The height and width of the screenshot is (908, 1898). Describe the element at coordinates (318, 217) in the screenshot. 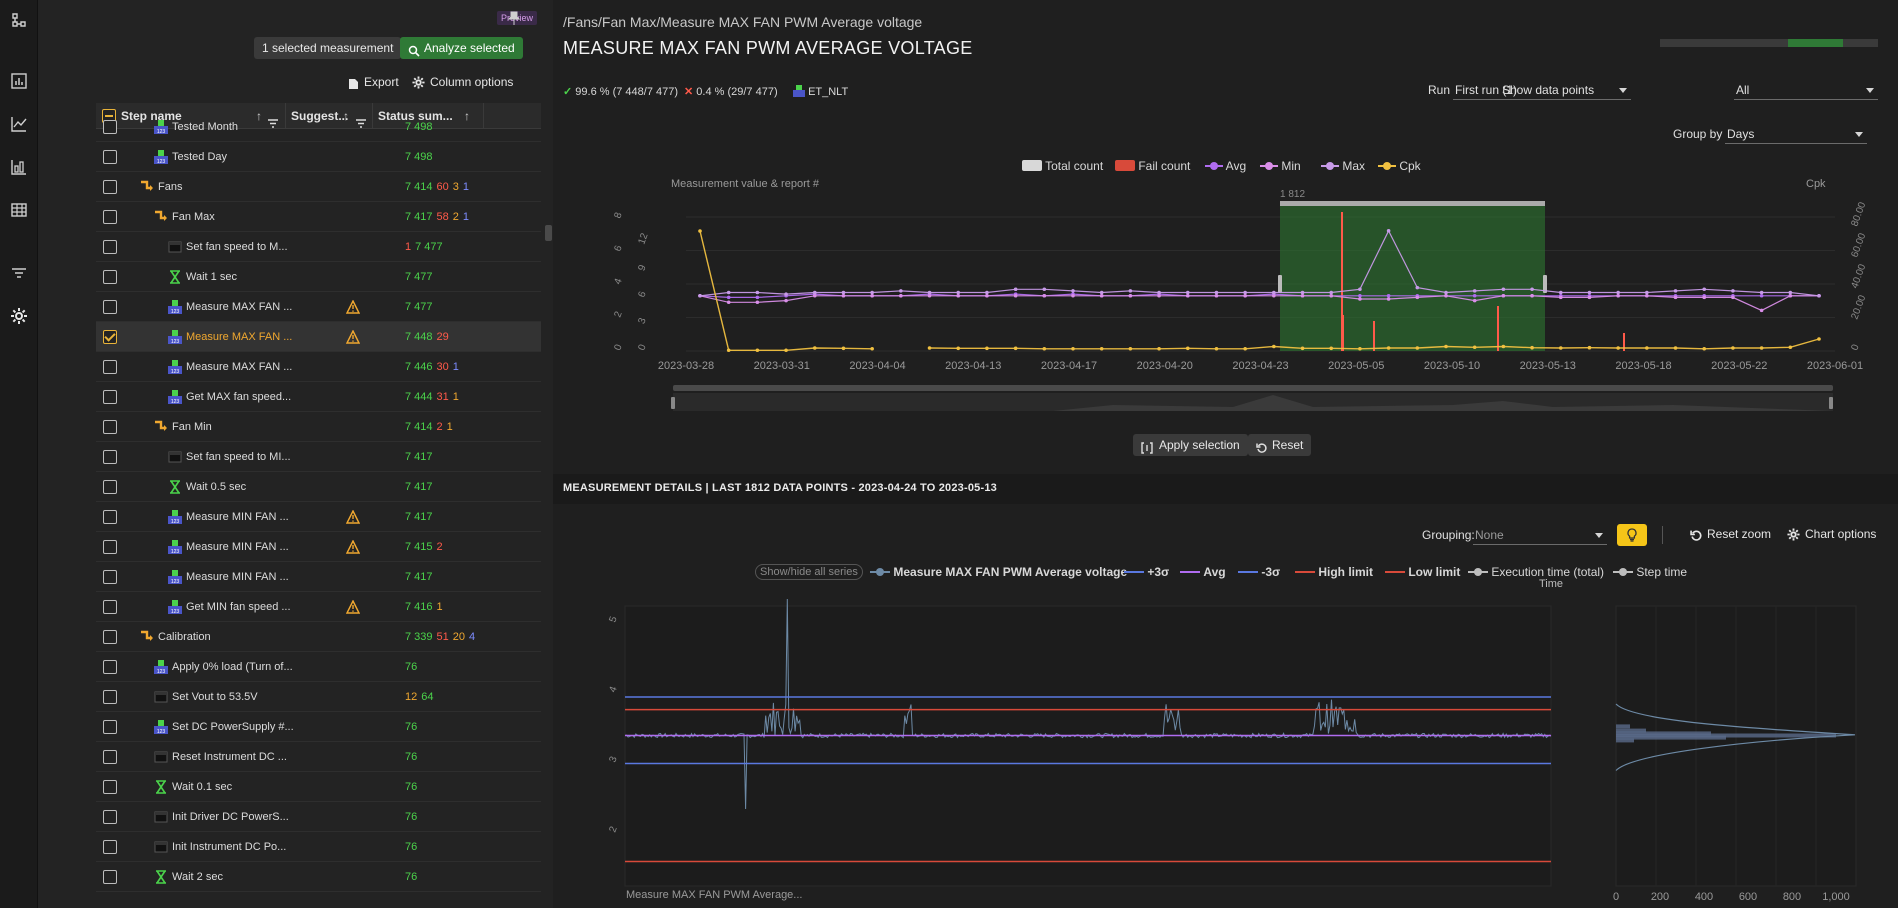

I see `table-row: Fan Max 7 417 58 2 1` at that location.